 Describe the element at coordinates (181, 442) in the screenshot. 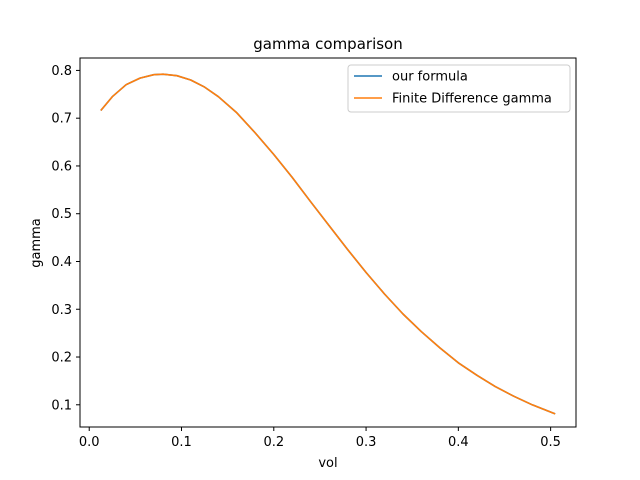

I see `x-tick-label: 0.1` at that location.